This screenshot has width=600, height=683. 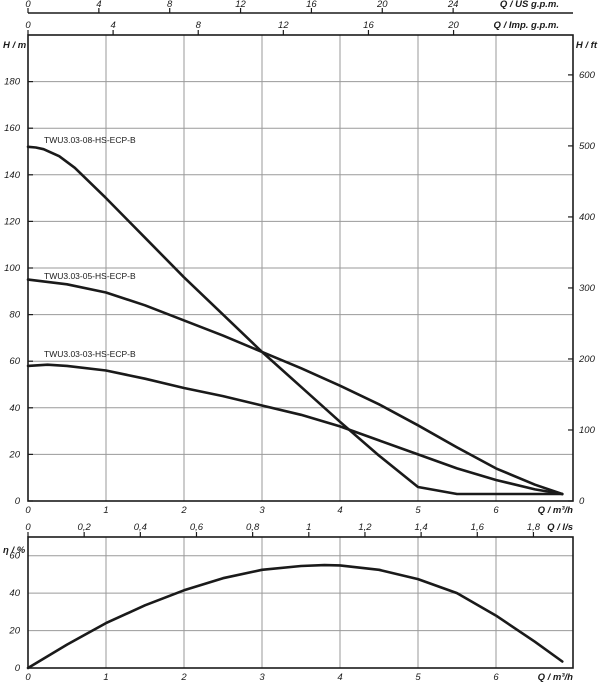 What do you see at coordinates (587, 217) in the screenshot?
I see `h-ft-tick-label: 400` at bounding box center [587, 217].